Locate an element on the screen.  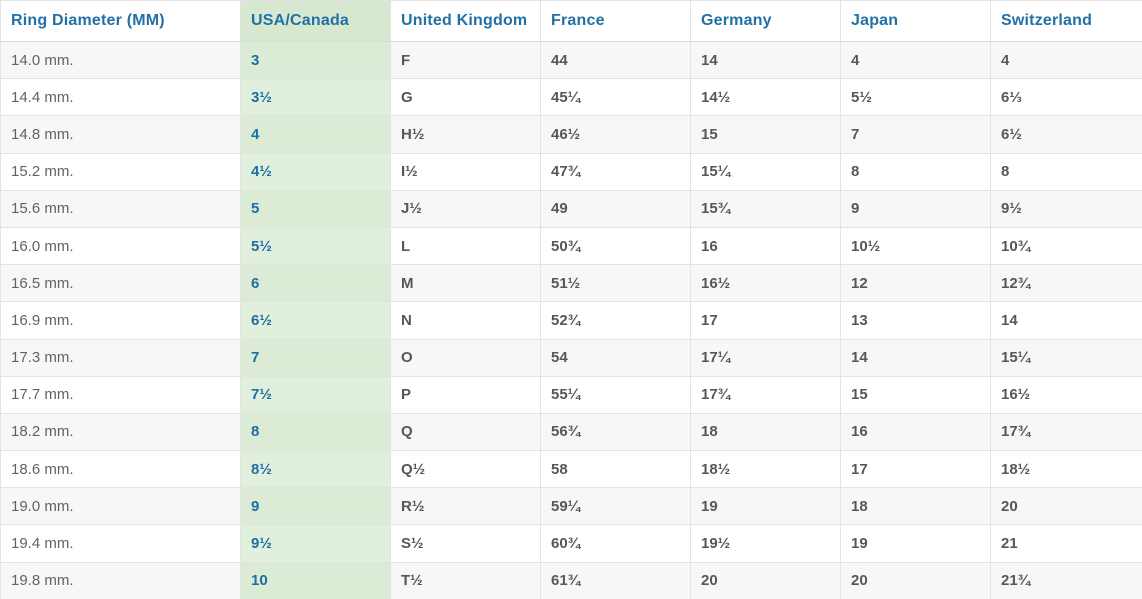
size-value-cell: 10½ is located at coordinates (915, 246).